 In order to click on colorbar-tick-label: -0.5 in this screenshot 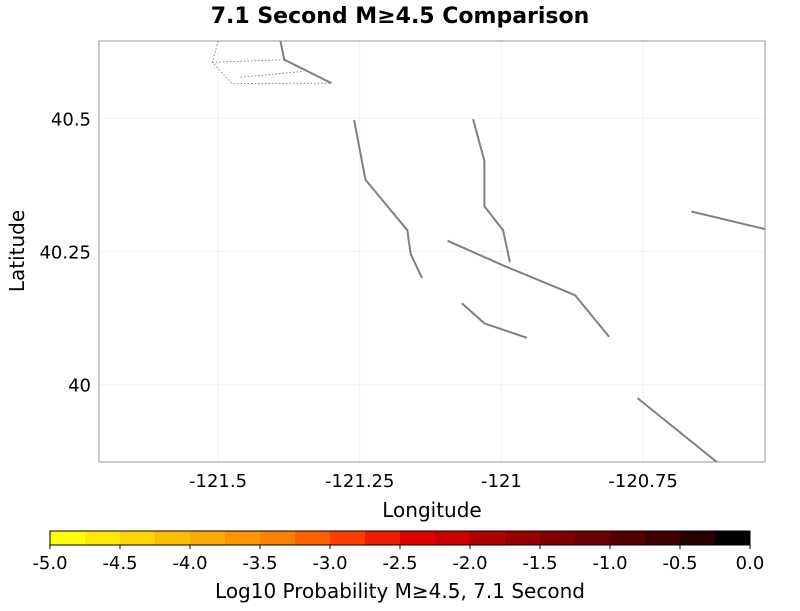, I will do `click(679, 563)`.